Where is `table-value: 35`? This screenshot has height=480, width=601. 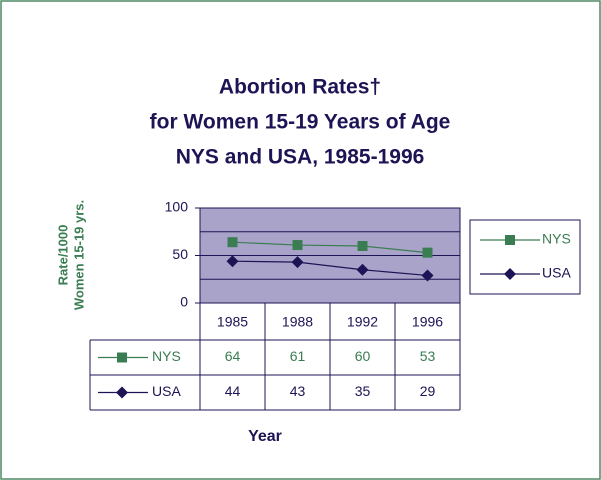 table-value: 35 is located at coordinates (363, 391).